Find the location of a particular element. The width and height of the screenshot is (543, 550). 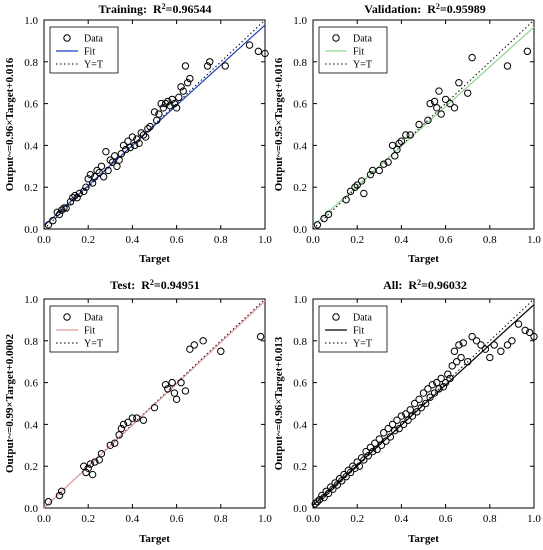

training-data-points is located at coordinates (156, 135).